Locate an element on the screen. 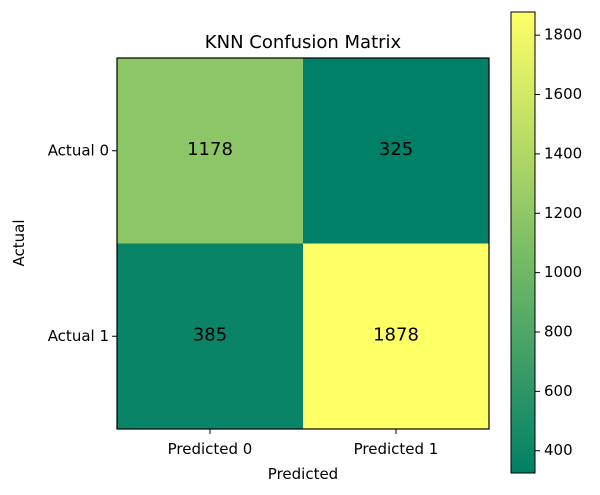  x-tick-label-0: Predicted 0 is located at coordinates (210, 449).